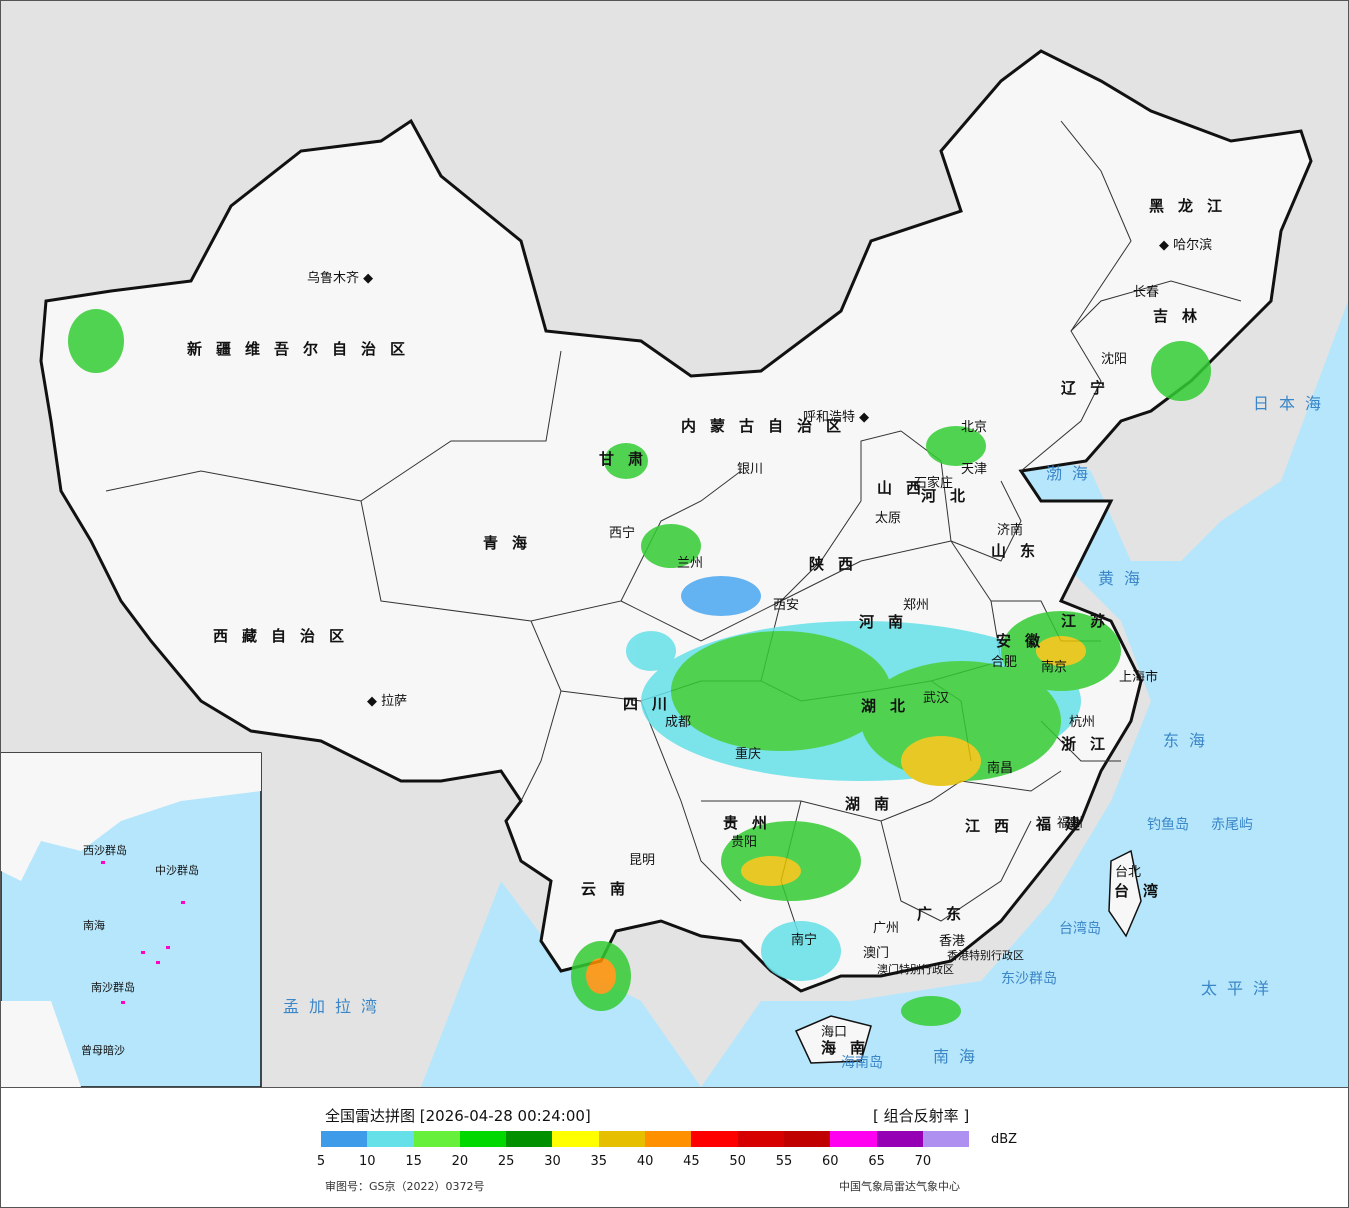 This screenshot has height=1208, width=1349. I want to click on sea-label: 孟加拉湾, so click(335, 1006).